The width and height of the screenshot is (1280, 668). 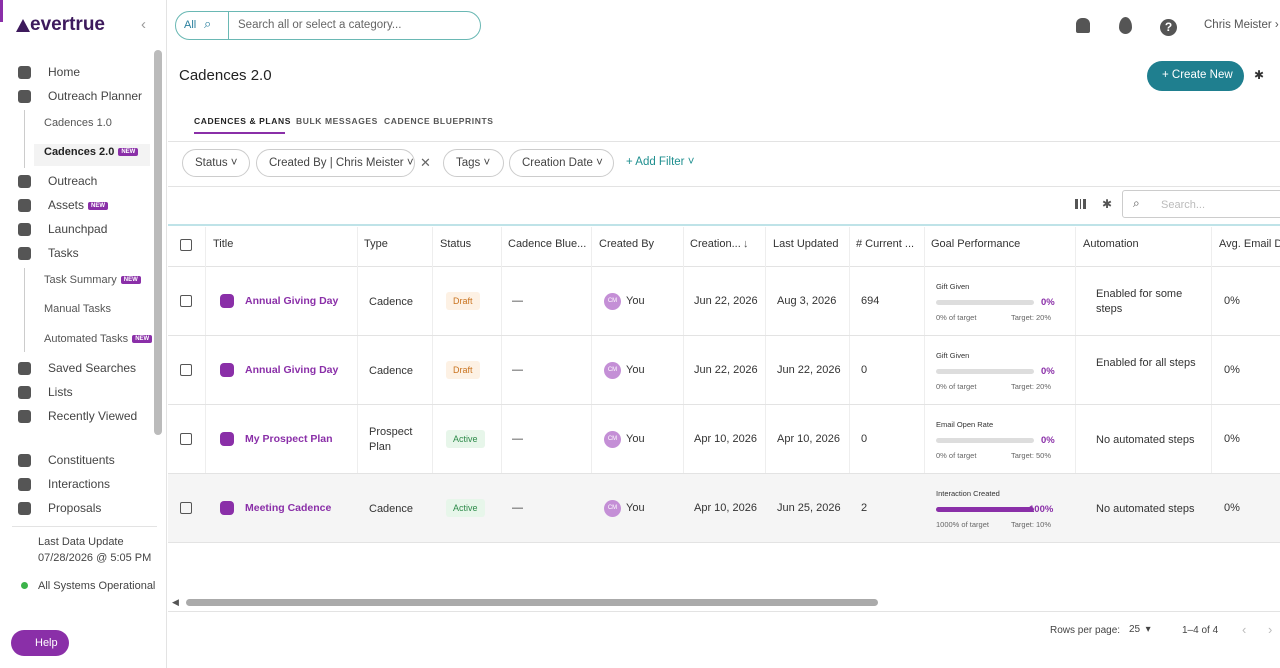 I want to click on filter-chip: Creation Date ˅, so click(x=561, y=163).